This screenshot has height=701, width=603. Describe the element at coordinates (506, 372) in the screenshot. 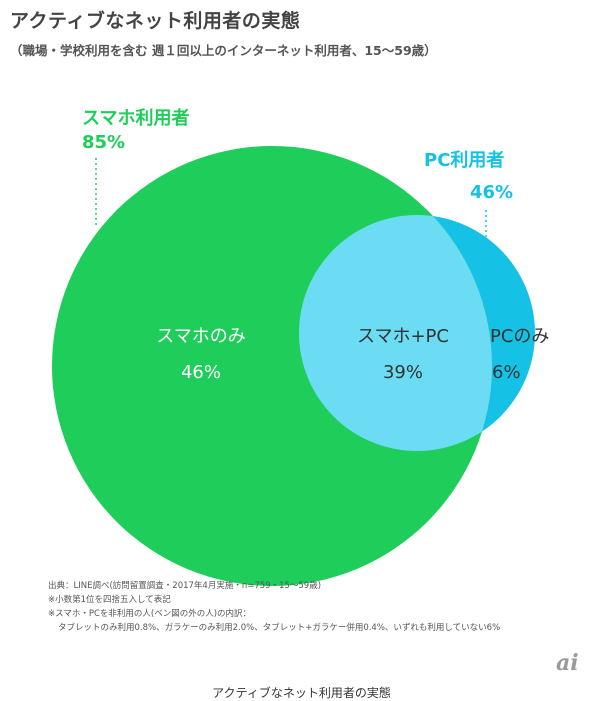

I see `pc-only-percent: 6%` at that location.